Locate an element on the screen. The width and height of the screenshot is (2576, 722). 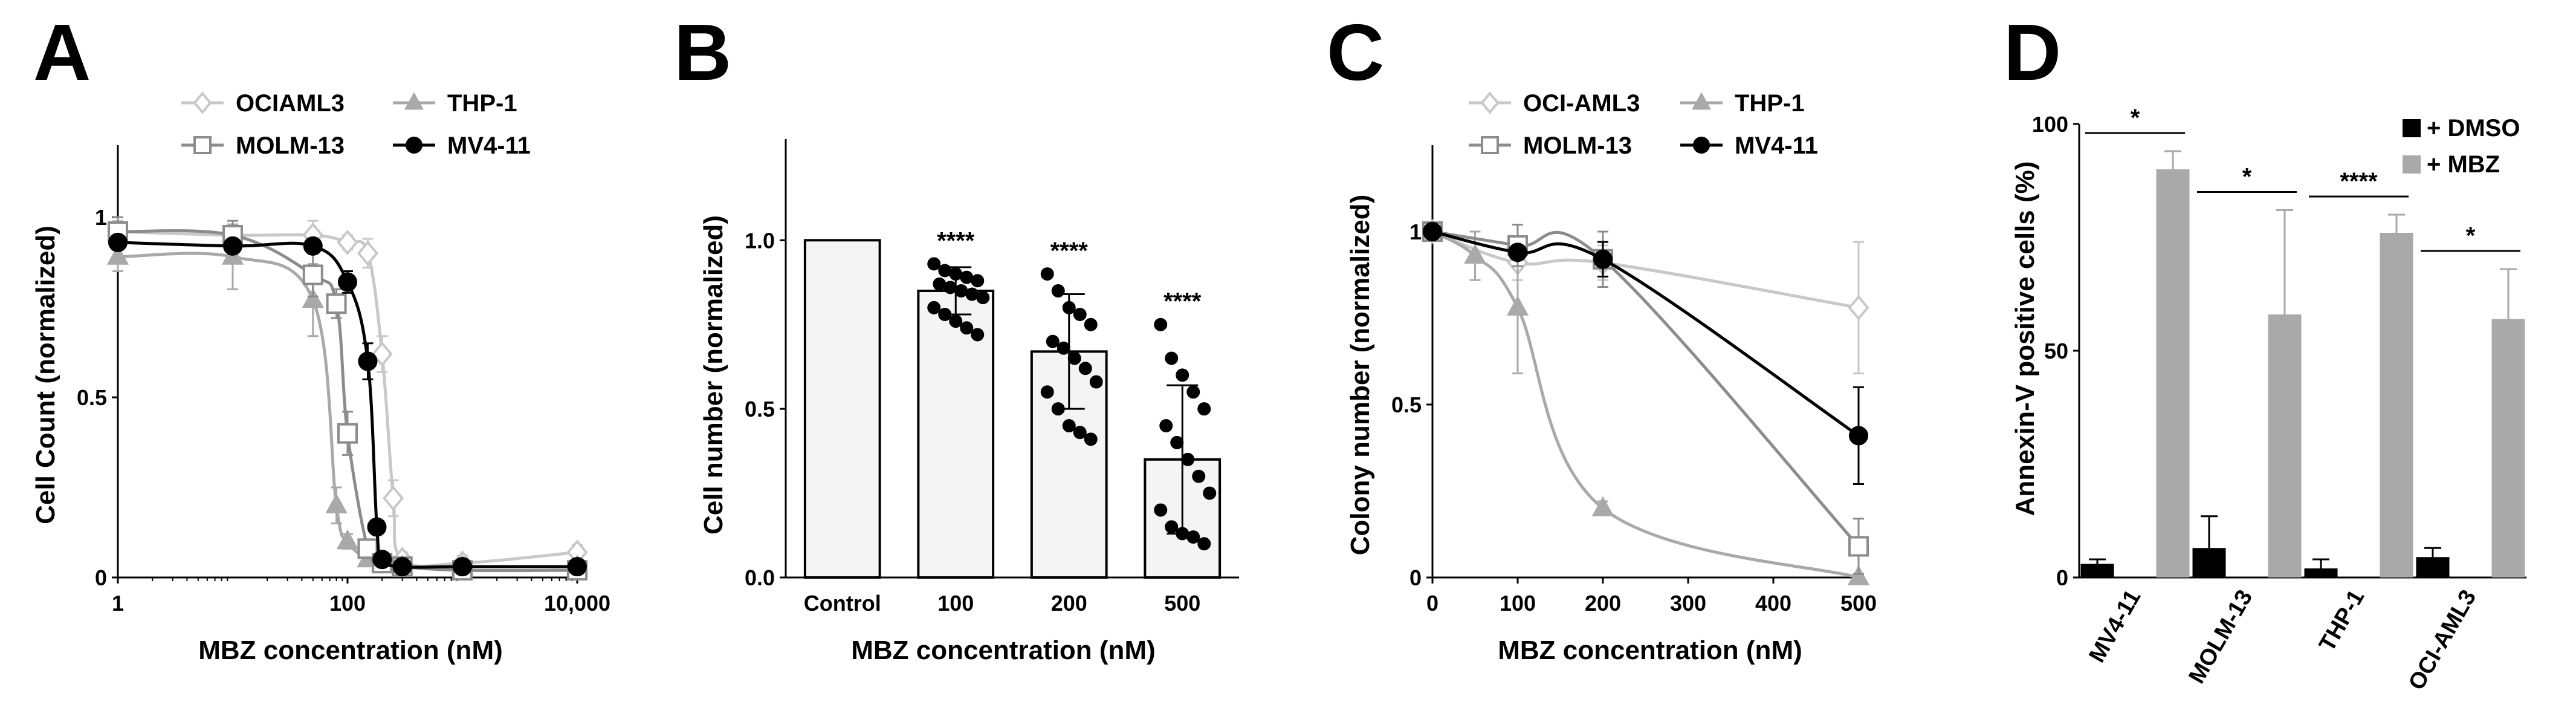
panel-d-legend-swatch is located at coordinates (2412, 164).